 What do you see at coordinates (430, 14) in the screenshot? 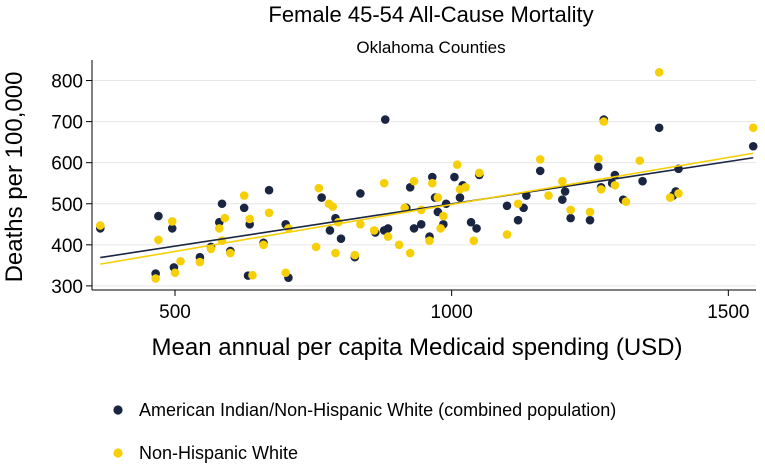
I see `chart-title: Female 45-54 All-Cause Mortality` at bounding box center [430, 14].